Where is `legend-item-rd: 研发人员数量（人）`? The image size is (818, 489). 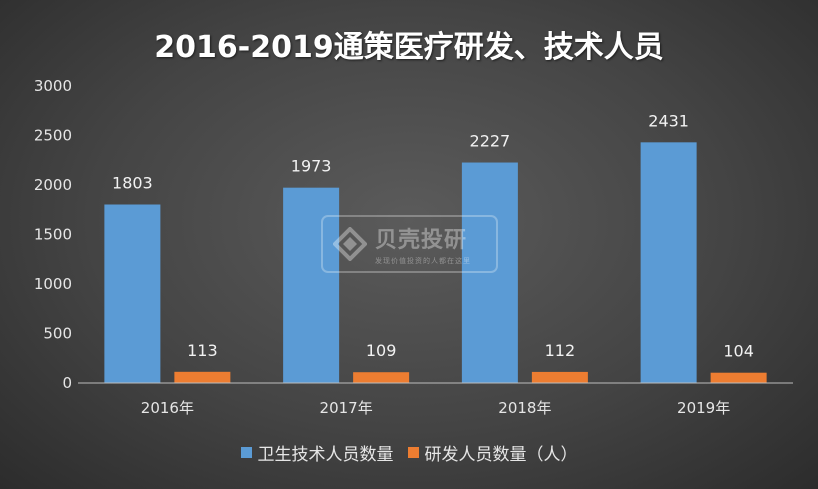 legend-item-rd: 研发人员数量（人） is located at coordinates (492, 452).